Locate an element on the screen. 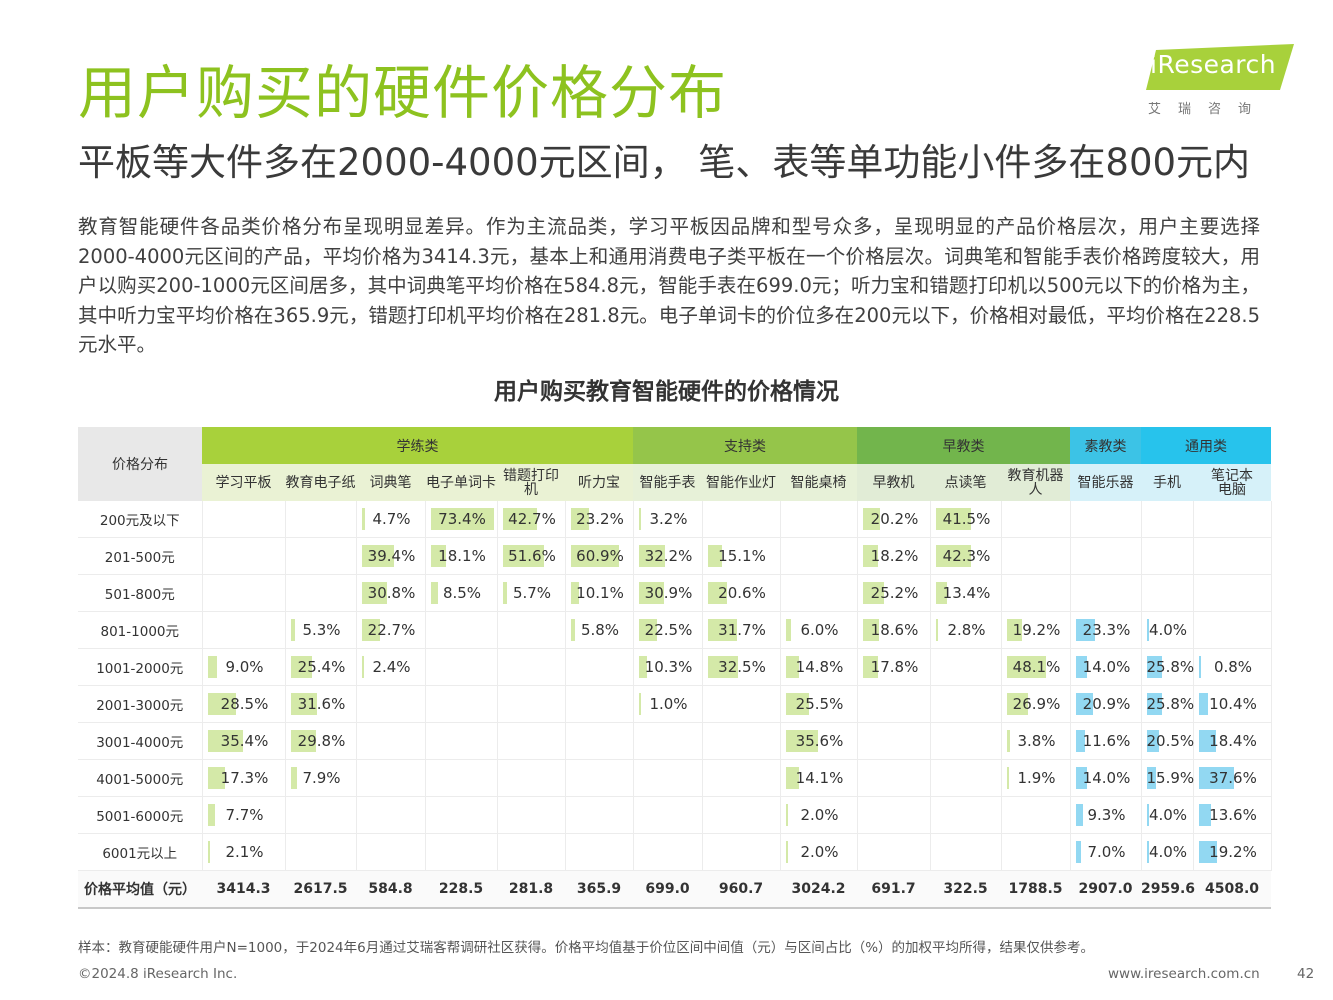  table-cell: 28.5% is located at coordinates (244, 704).